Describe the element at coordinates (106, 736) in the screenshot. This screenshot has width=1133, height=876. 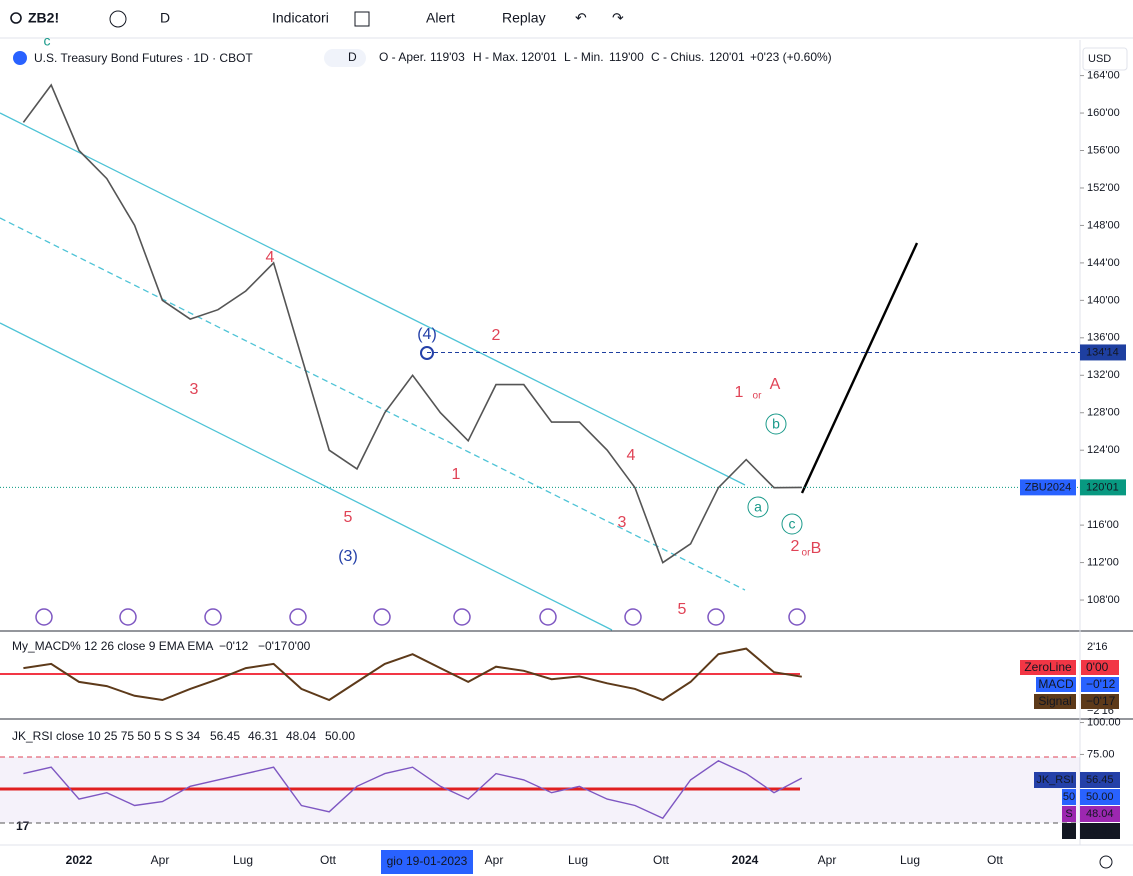
I see `rsi-title: JK_RSI close 10 25 75 50 5 S S 34` at that location.